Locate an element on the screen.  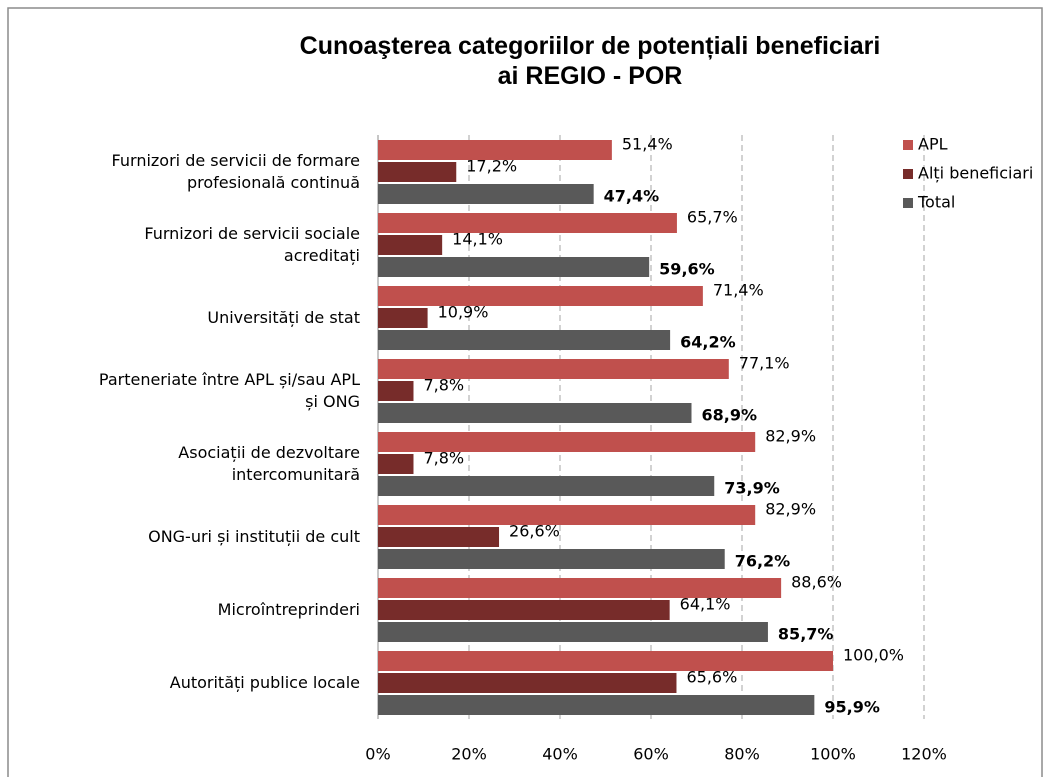
x-tick-label: 80% is located at coordinates (742, 754).